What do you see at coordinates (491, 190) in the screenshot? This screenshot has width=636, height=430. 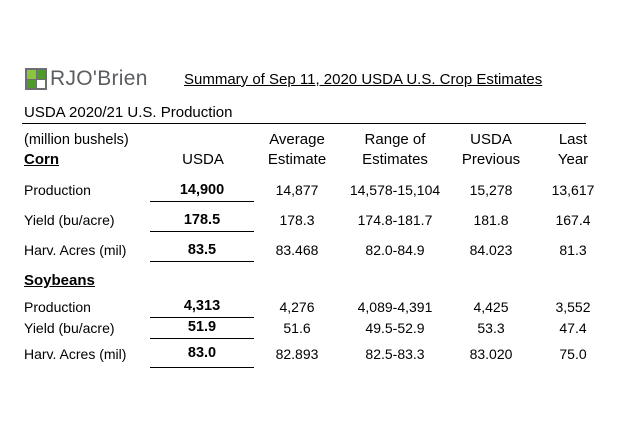 I see `previous-value: 15,278` at bounding box center [491, 190].